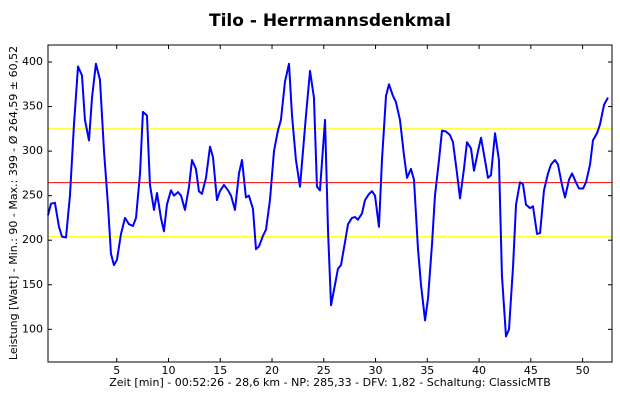 This screenshot has height=400, width=620. I want to click on y-tick-label: 250, so click(32, 195).